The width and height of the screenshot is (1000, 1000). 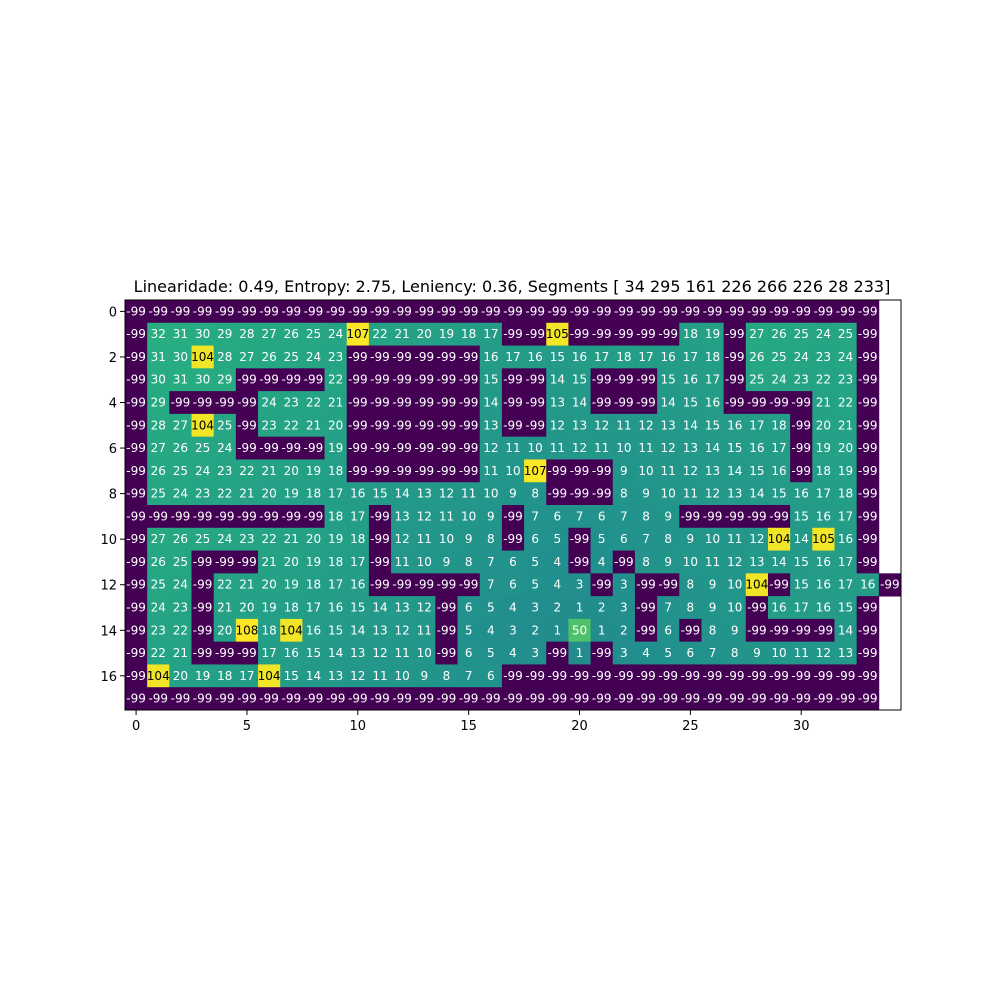 What do you see at coordinates (180, 471) in the screenshot?
I see `heatmap-cell-value: 25` at bounding box center [180, 471].